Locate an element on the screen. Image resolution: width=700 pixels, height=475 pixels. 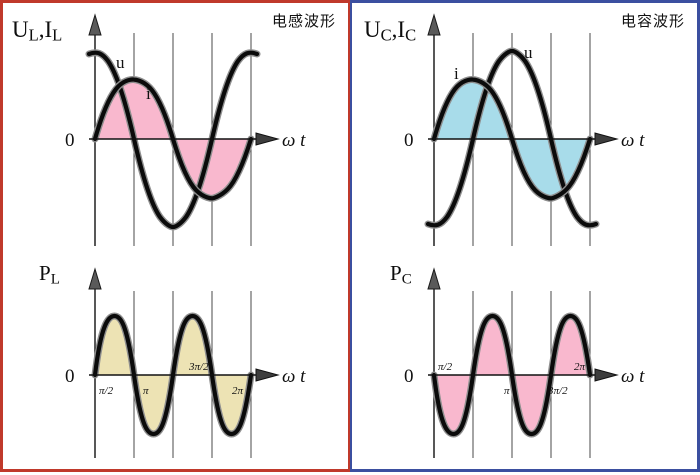
panel-title-inductor: 电感波形 is located at coordinates (303, 21).